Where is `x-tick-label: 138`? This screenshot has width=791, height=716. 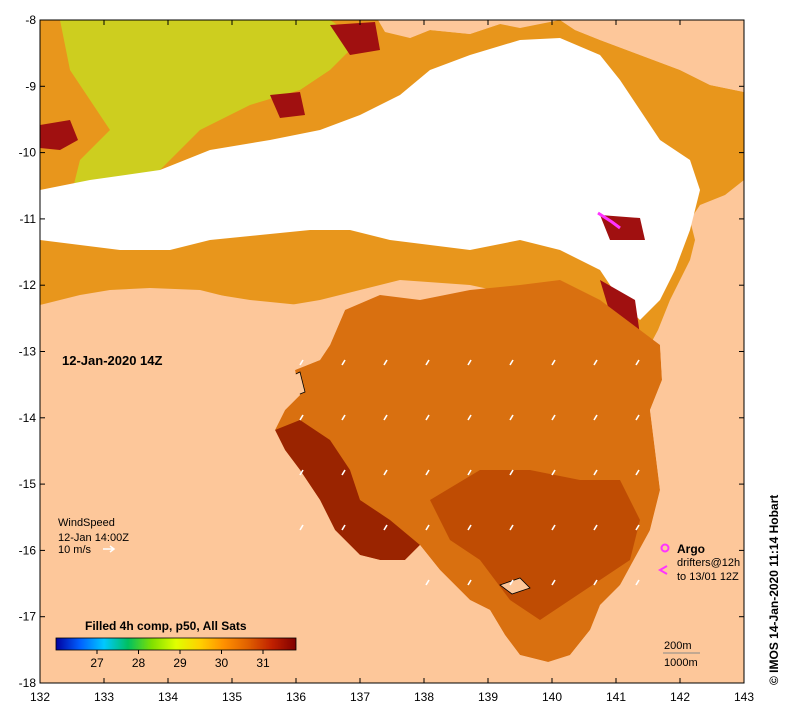
x-tick-label: 138 is located at coordinates (424, 697).